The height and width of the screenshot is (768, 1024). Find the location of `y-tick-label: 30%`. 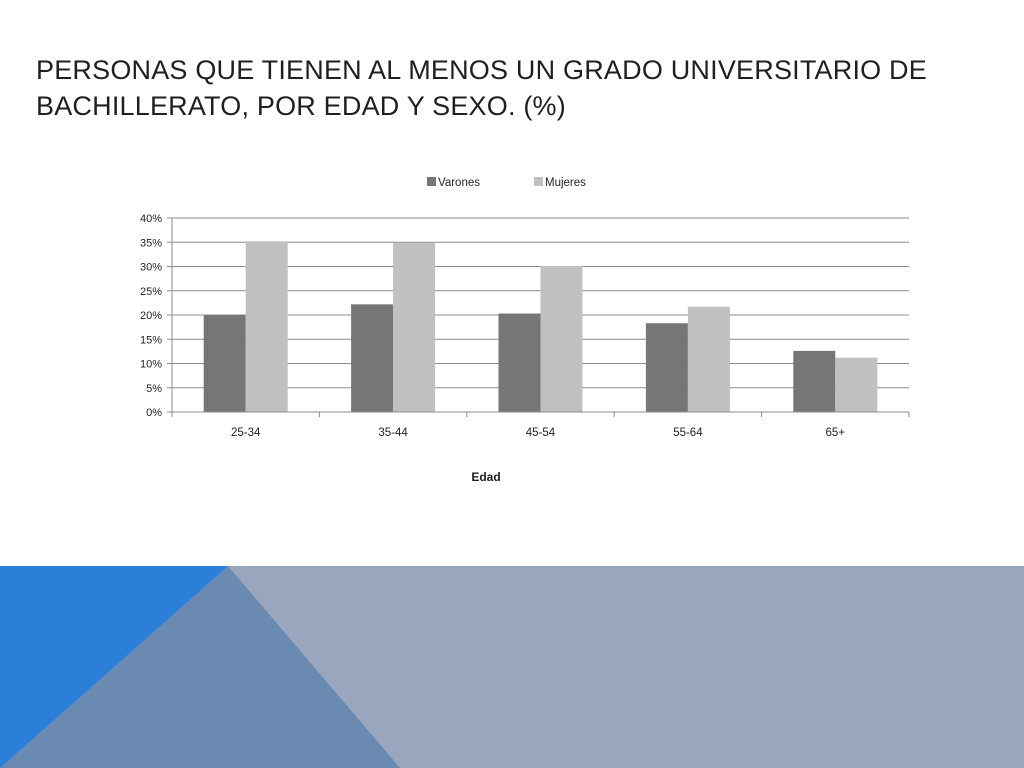

y-tick-label: 30% is located at coordinates (151, 268).